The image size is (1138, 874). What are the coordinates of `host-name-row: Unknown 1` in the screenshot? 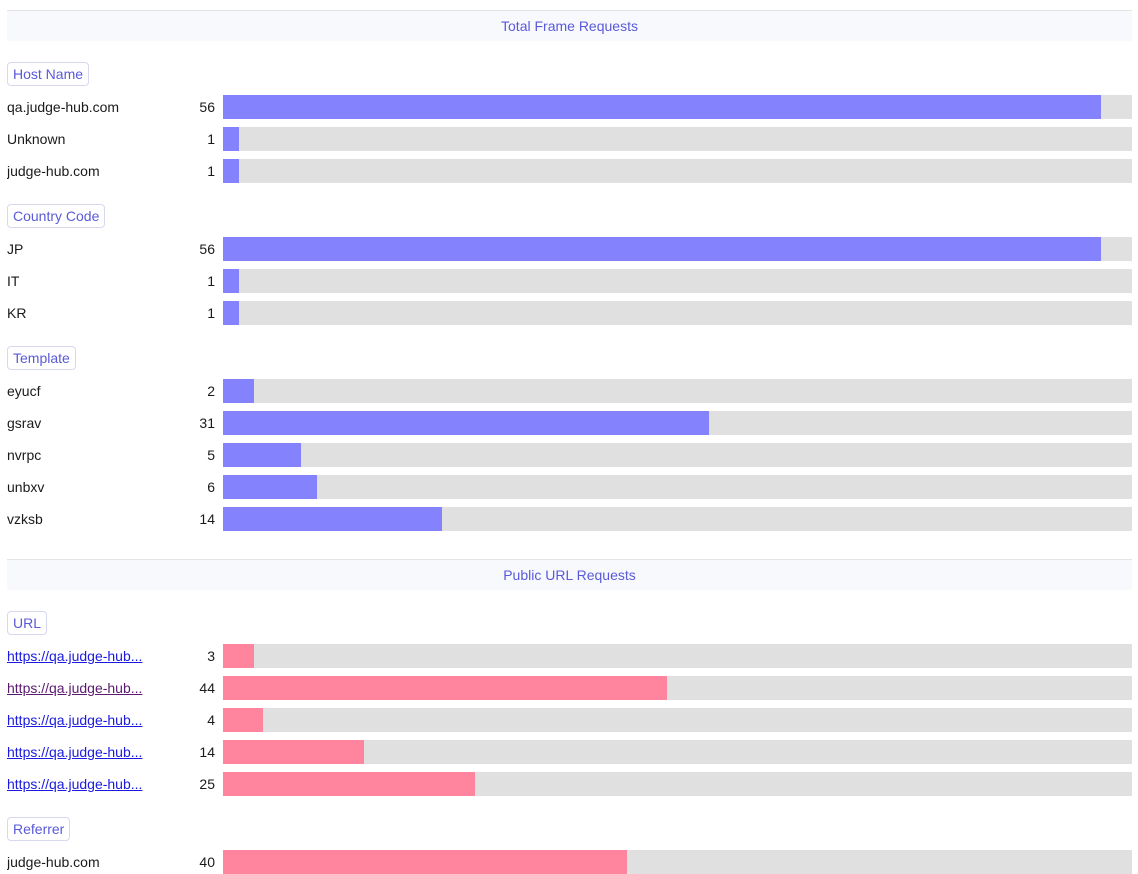 It's located at (569, 139).